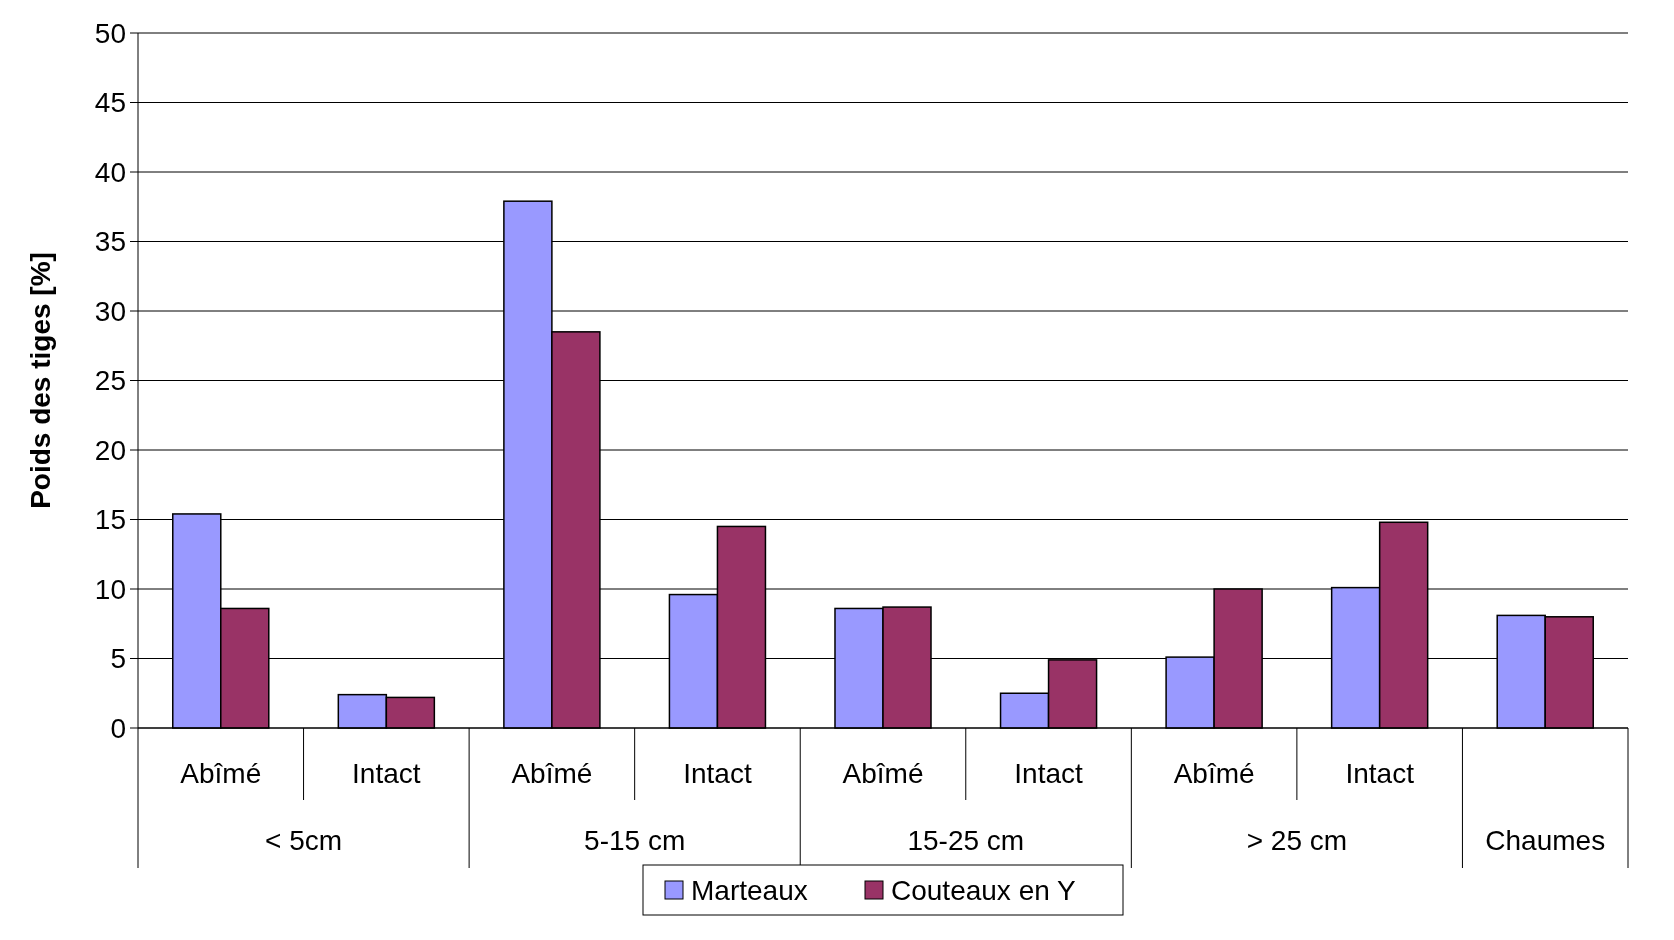 The width and height of the screenshot is (1674, 940). What do you see at coordinates (1545, 840) in the screenshot?
I see `text: Chaumes` at bounding box center [1545, 840].